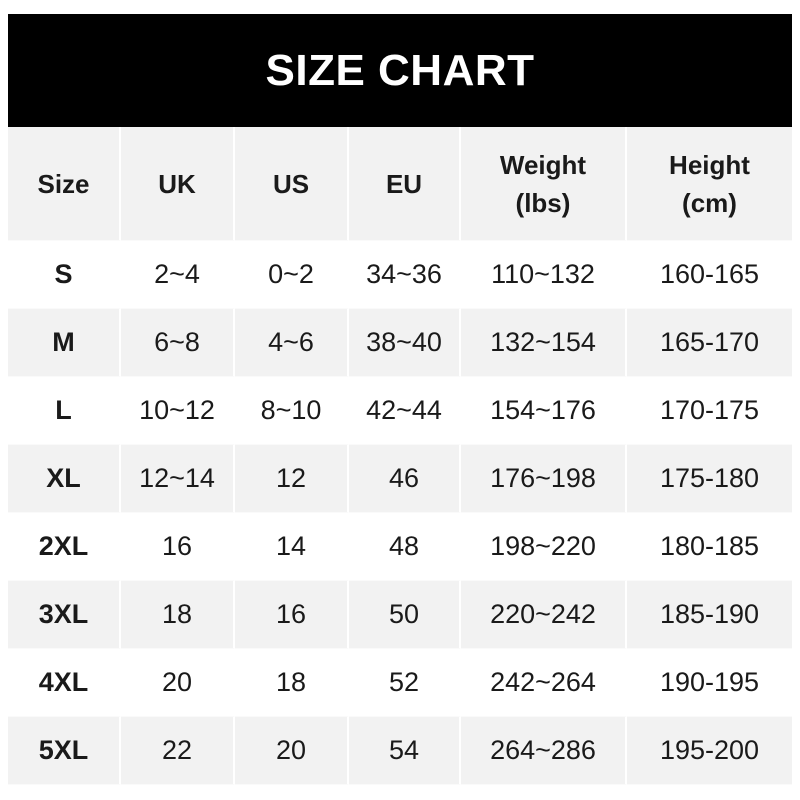 The height and width of the screenshot is (800, 800). Describe the element at coordinates (543, 202) in the screenshot. I see `weight-unit: (lbs)` at that location.